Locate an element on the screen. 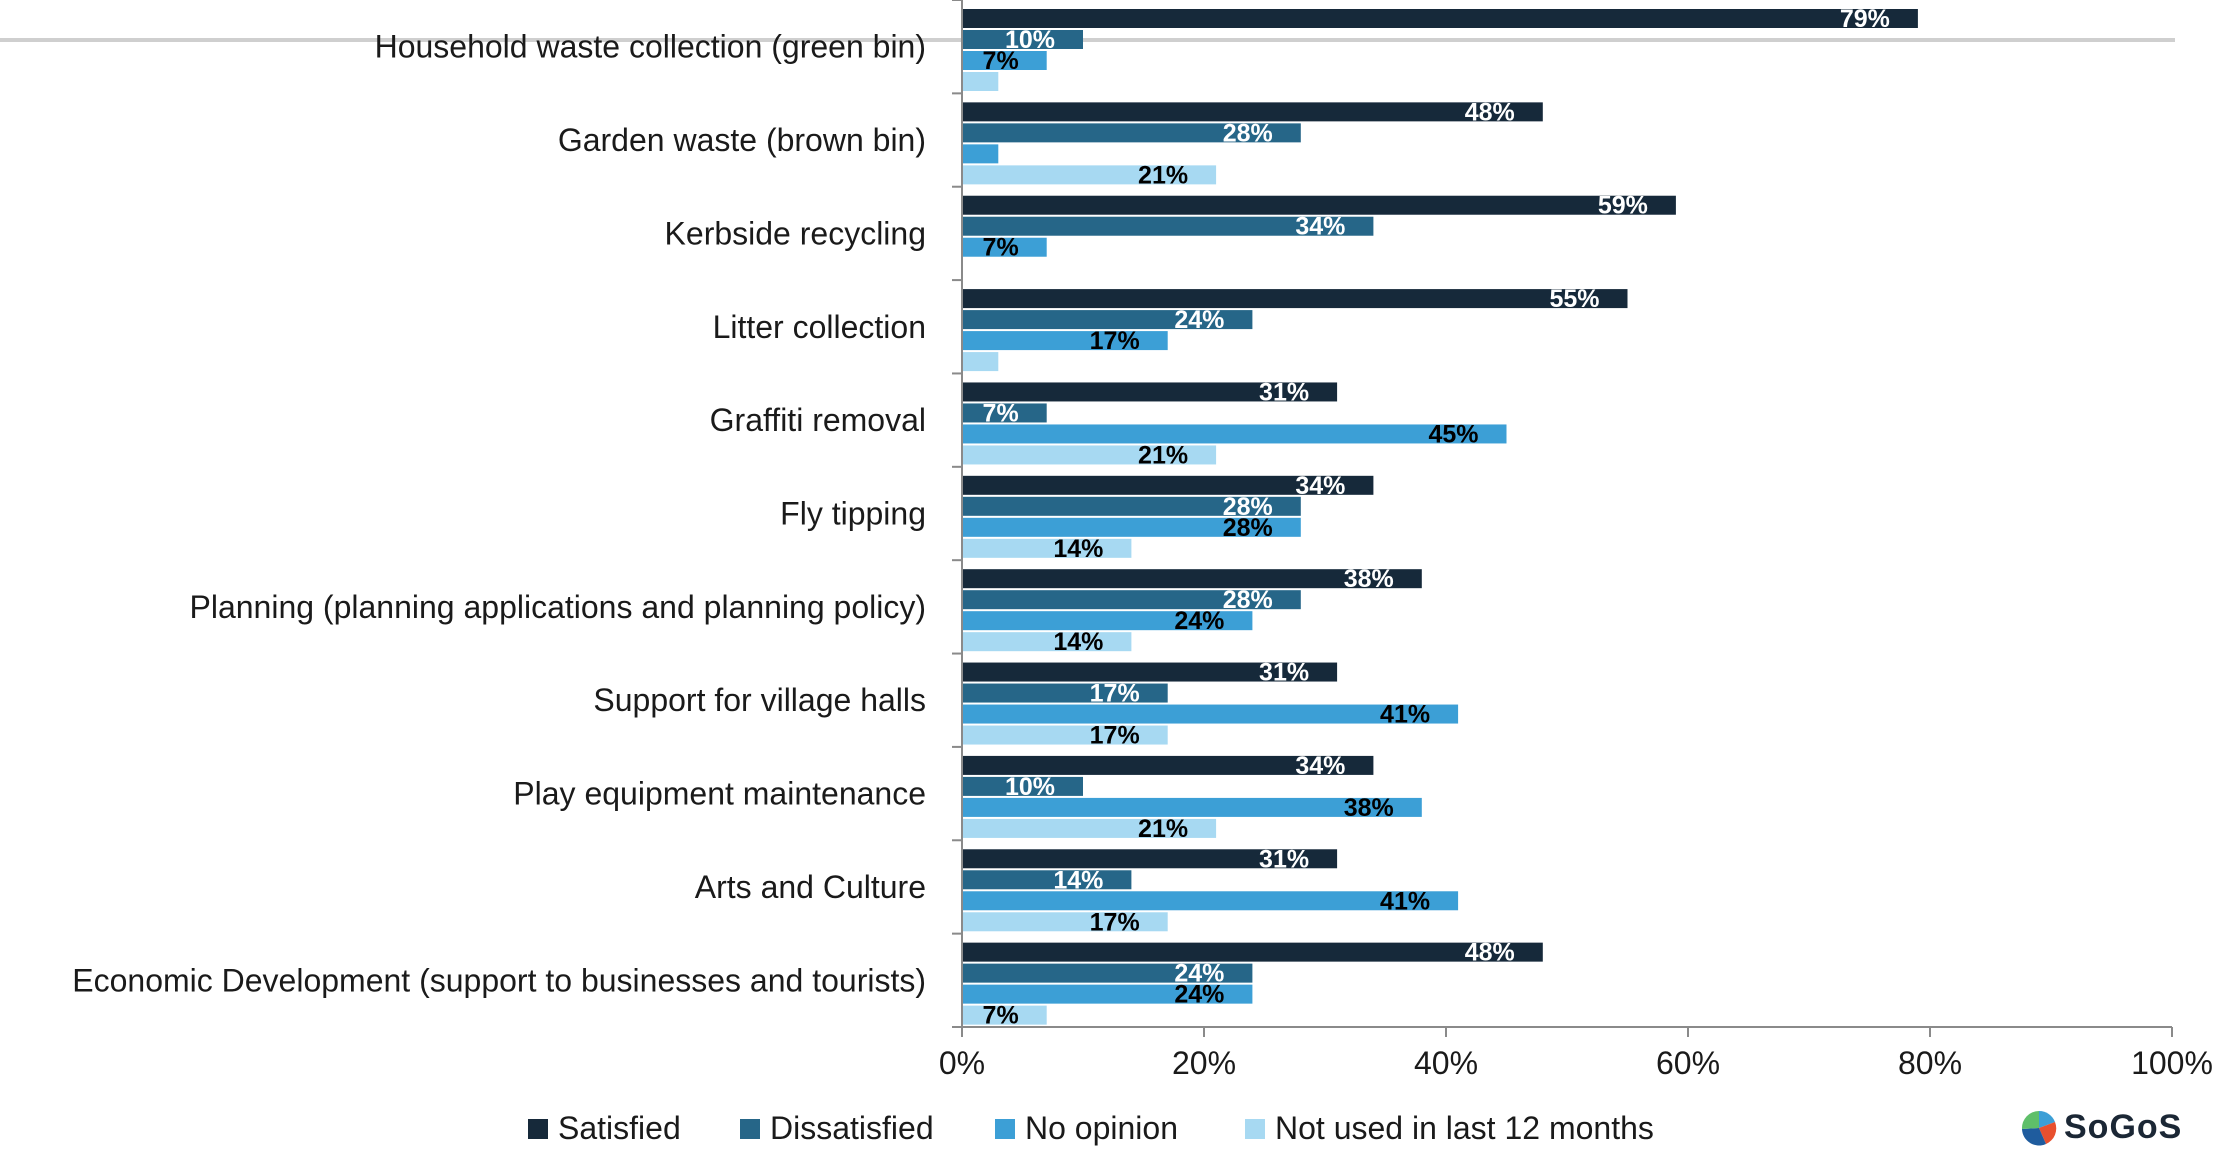 The height and width of the screenshot is (1149, 2221). brand-logo: SoGoS is located at coordinates (2101, 1127).